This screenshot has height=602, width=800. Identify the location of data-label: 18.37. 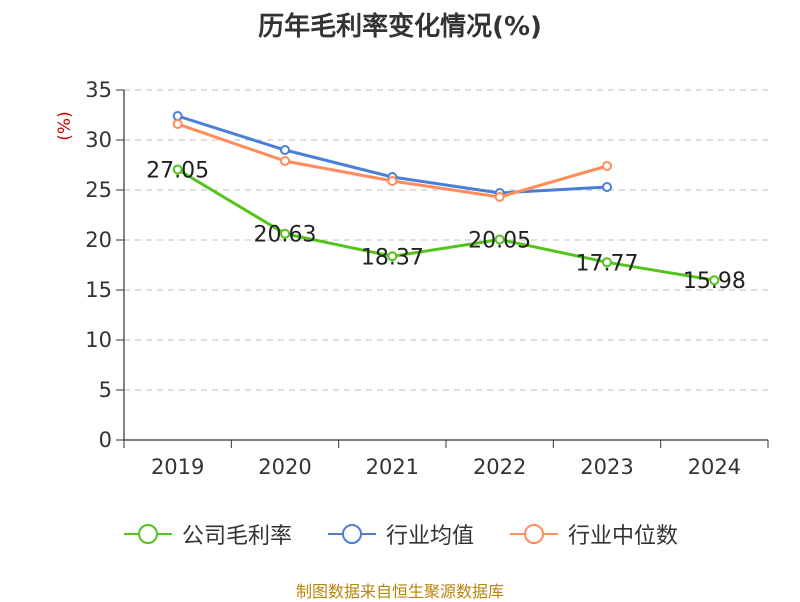
(392, 257).